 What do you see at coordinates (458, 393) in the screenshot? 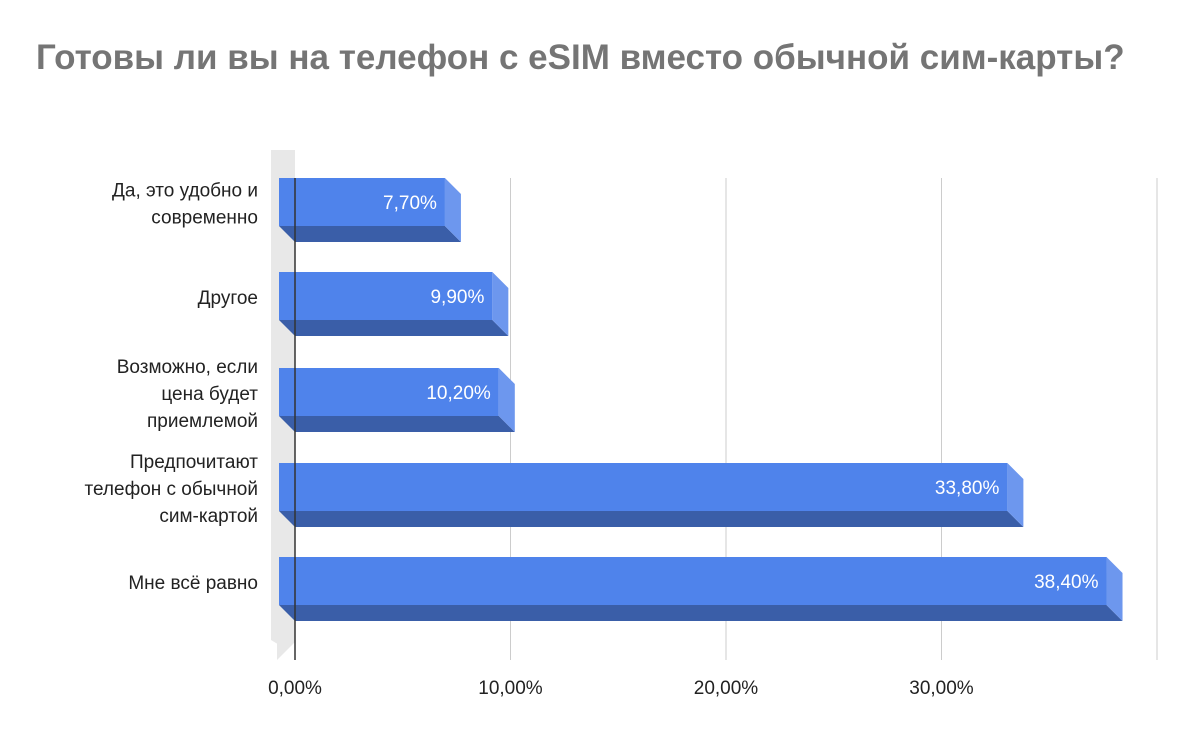
I see `data-label: 10,20%` at bounding box center [458, 393].